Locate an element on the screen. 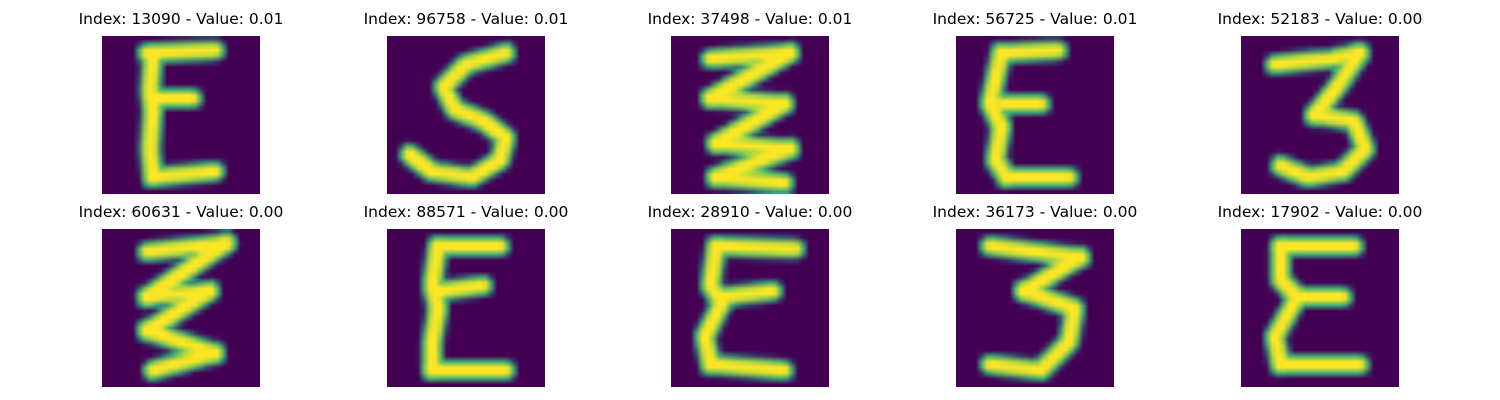  panel-title: Index: 28910 - Value: 0.00 is located at coordinates (750, 212).